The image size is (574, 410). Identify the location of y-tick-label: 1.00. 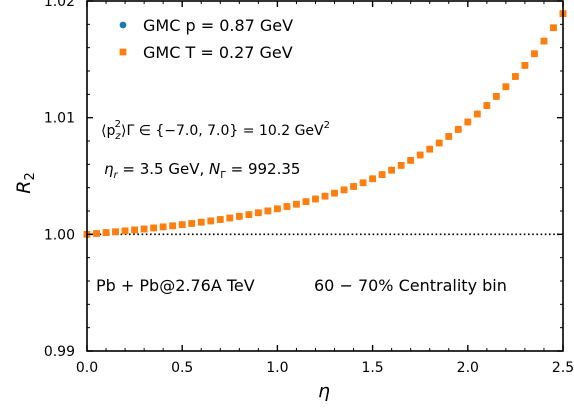
(59, 235).